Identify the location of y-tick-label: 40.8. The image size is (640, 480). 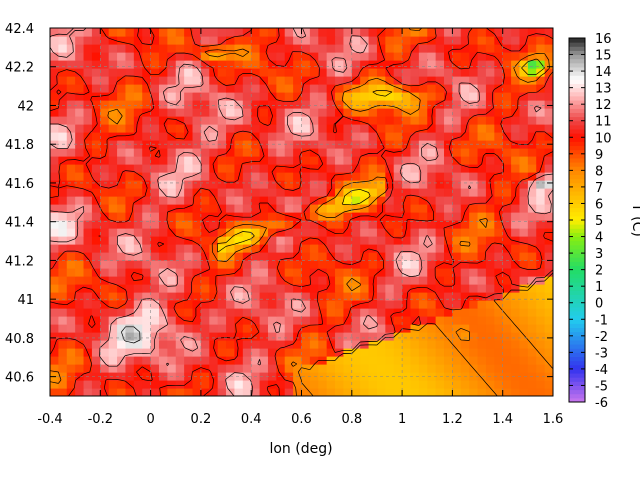
(19, 339).